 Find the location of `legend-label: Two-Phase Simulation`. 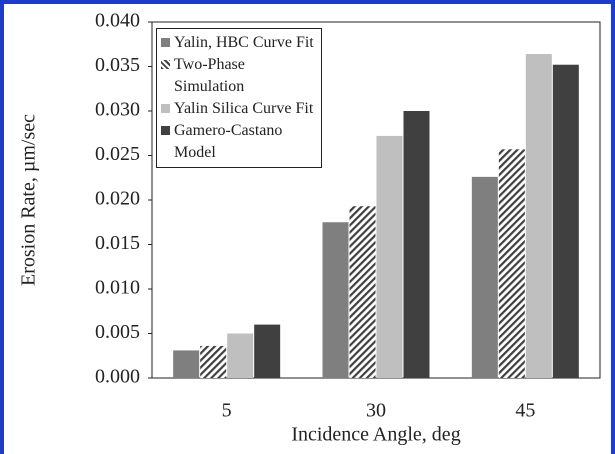

legend-label: Two-Phase Simulation is located at coordinates (209, 75).